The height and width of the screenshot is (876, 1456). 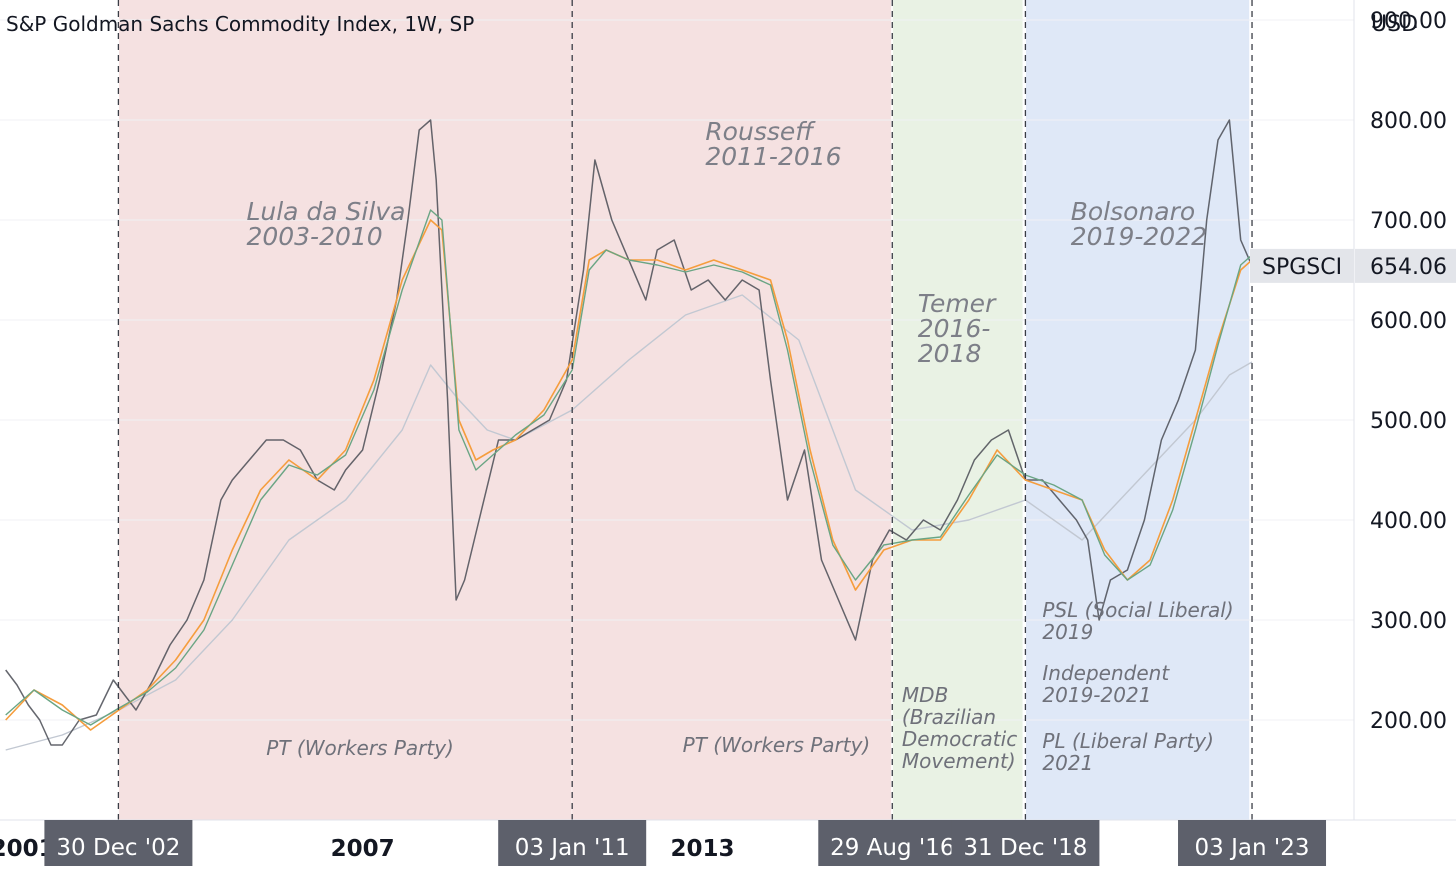 I want to click on last-price-label: SPGSCI 654.06, so click(x=1353, y=265).